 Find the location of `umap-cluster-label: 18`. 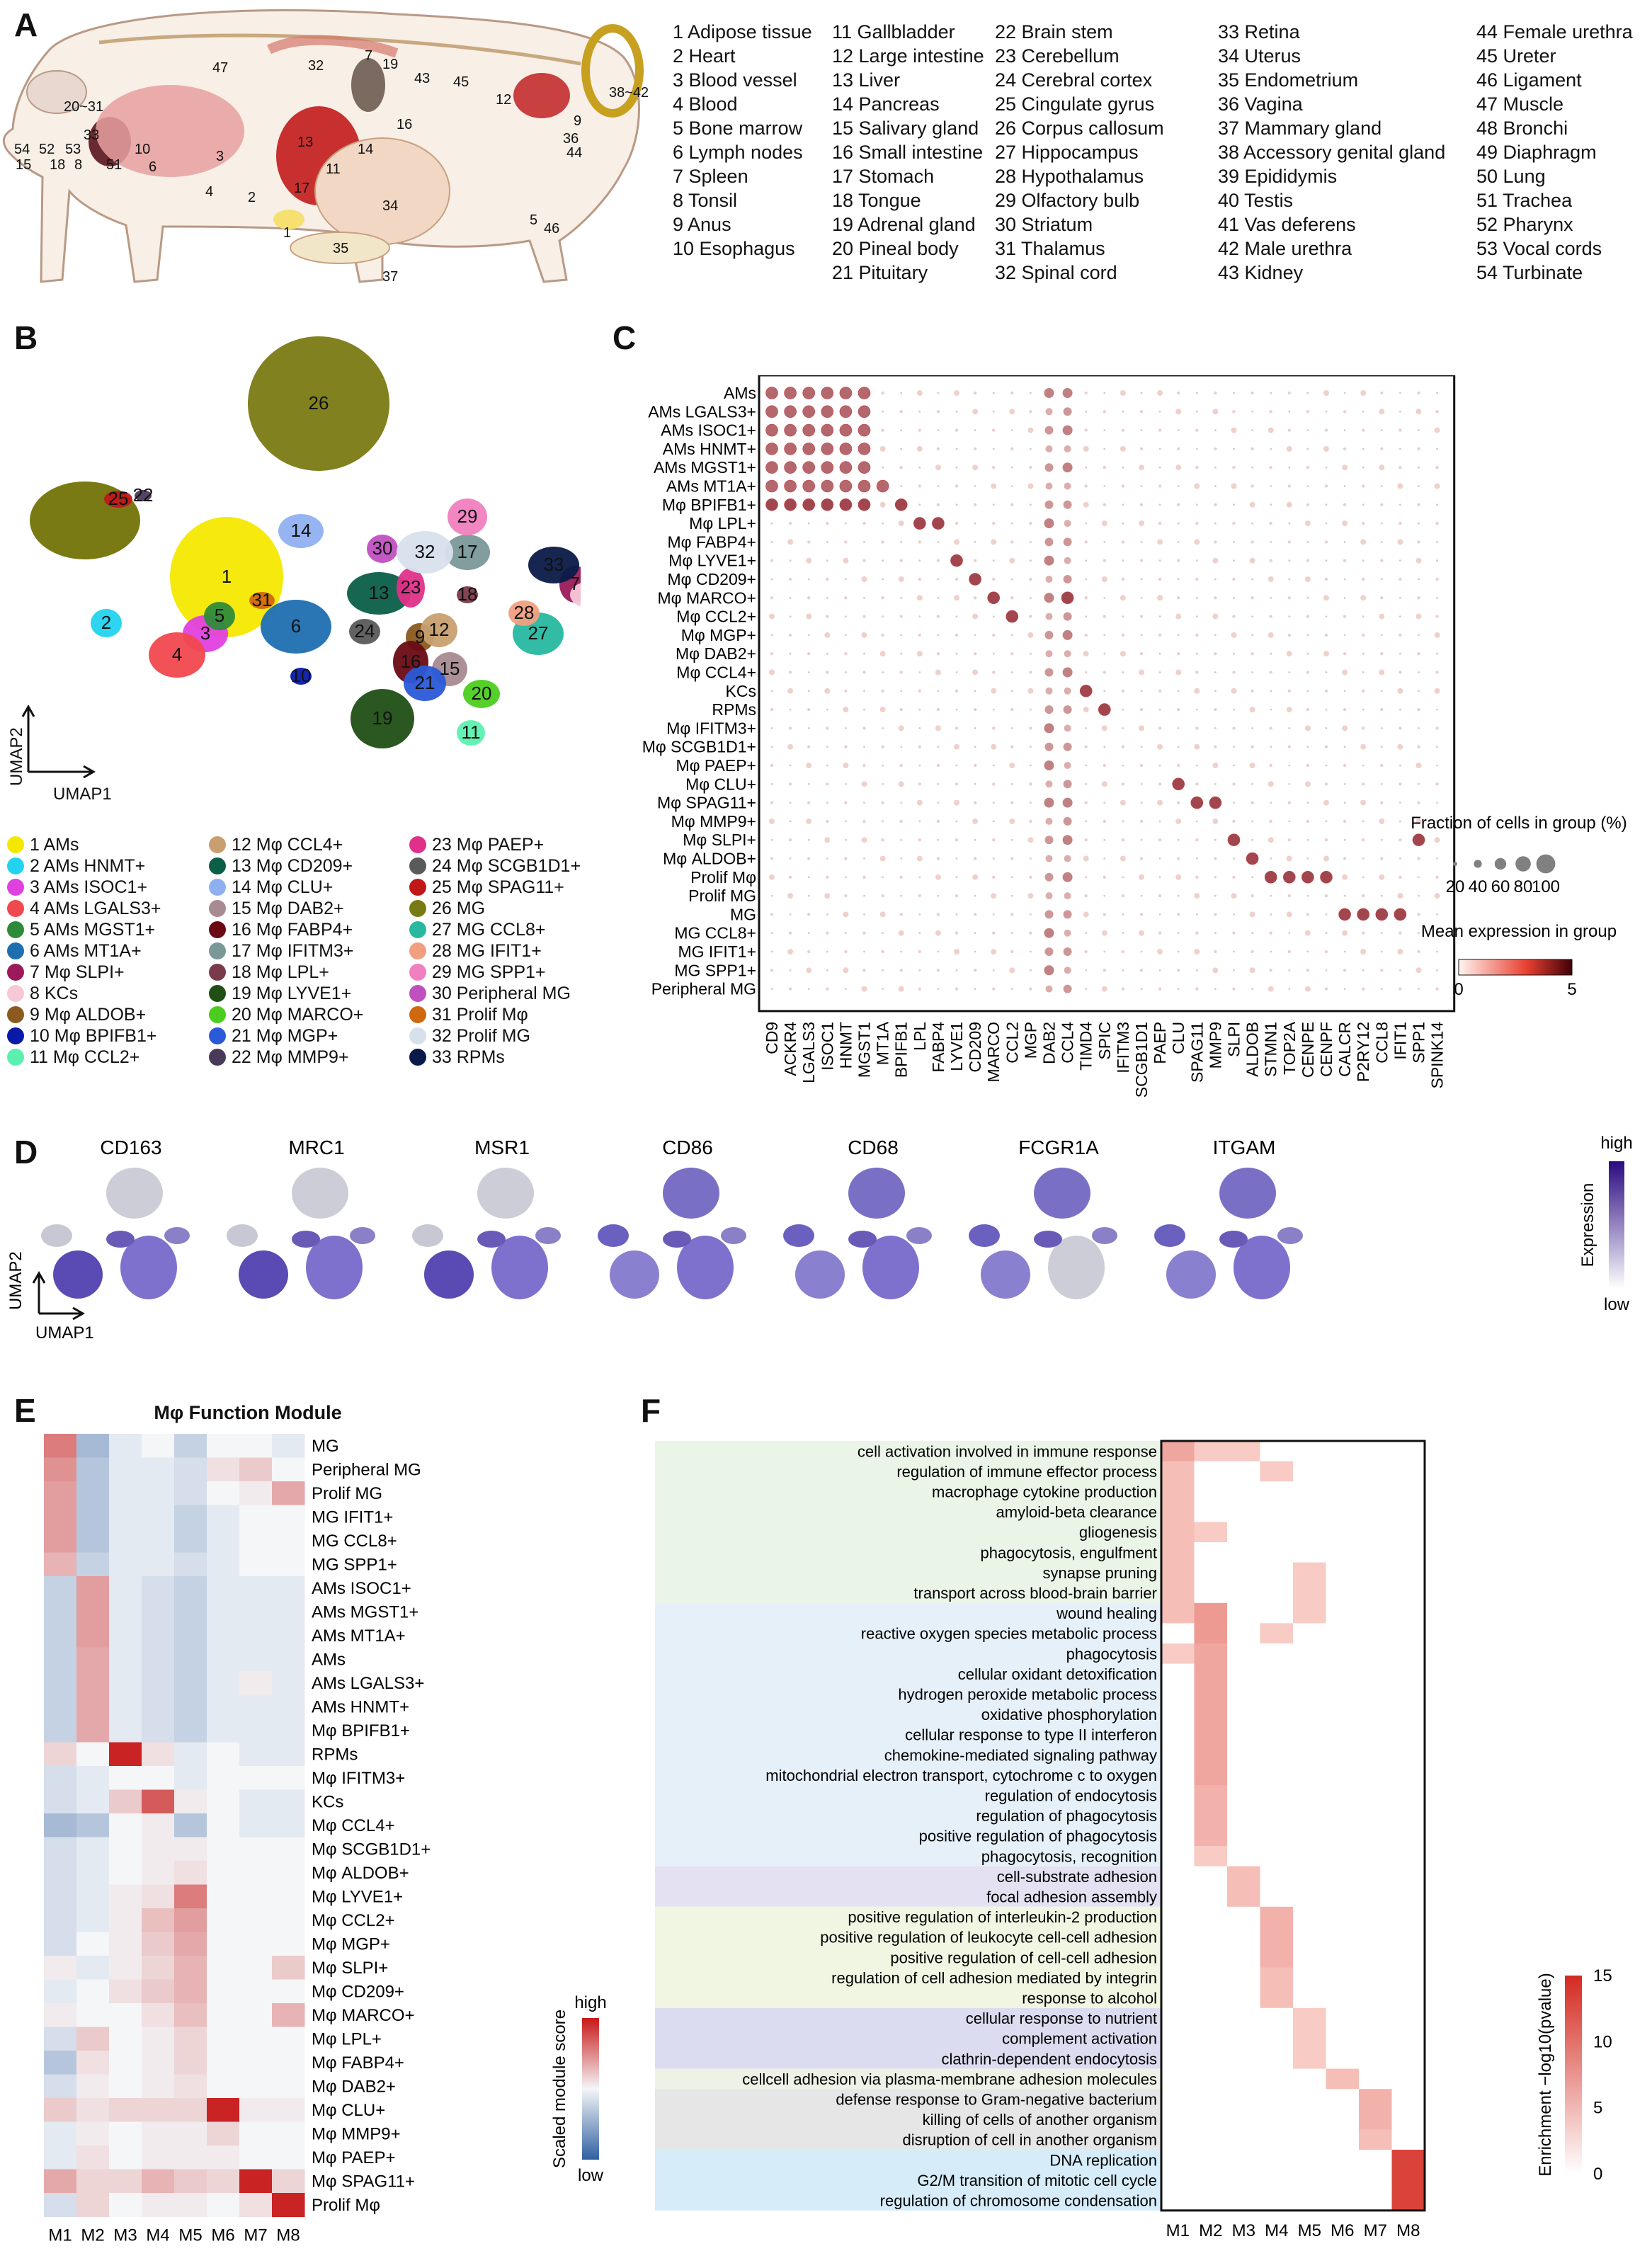

umap-cluster-label: 18 is located at coordinates (467, 594).